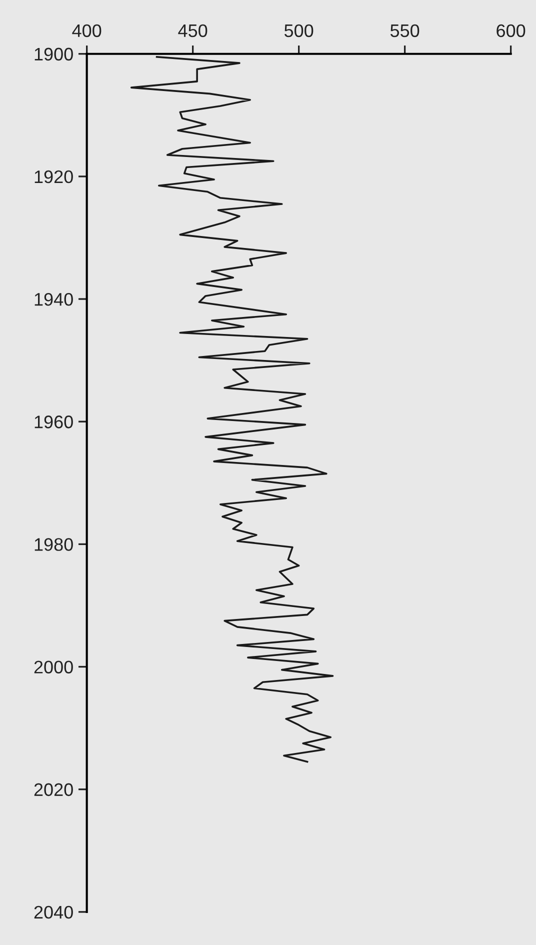 Image resolution: width=536 pixels, height=945 pixels. I want to click on y-tick-label: 1900, so click(53, 54).